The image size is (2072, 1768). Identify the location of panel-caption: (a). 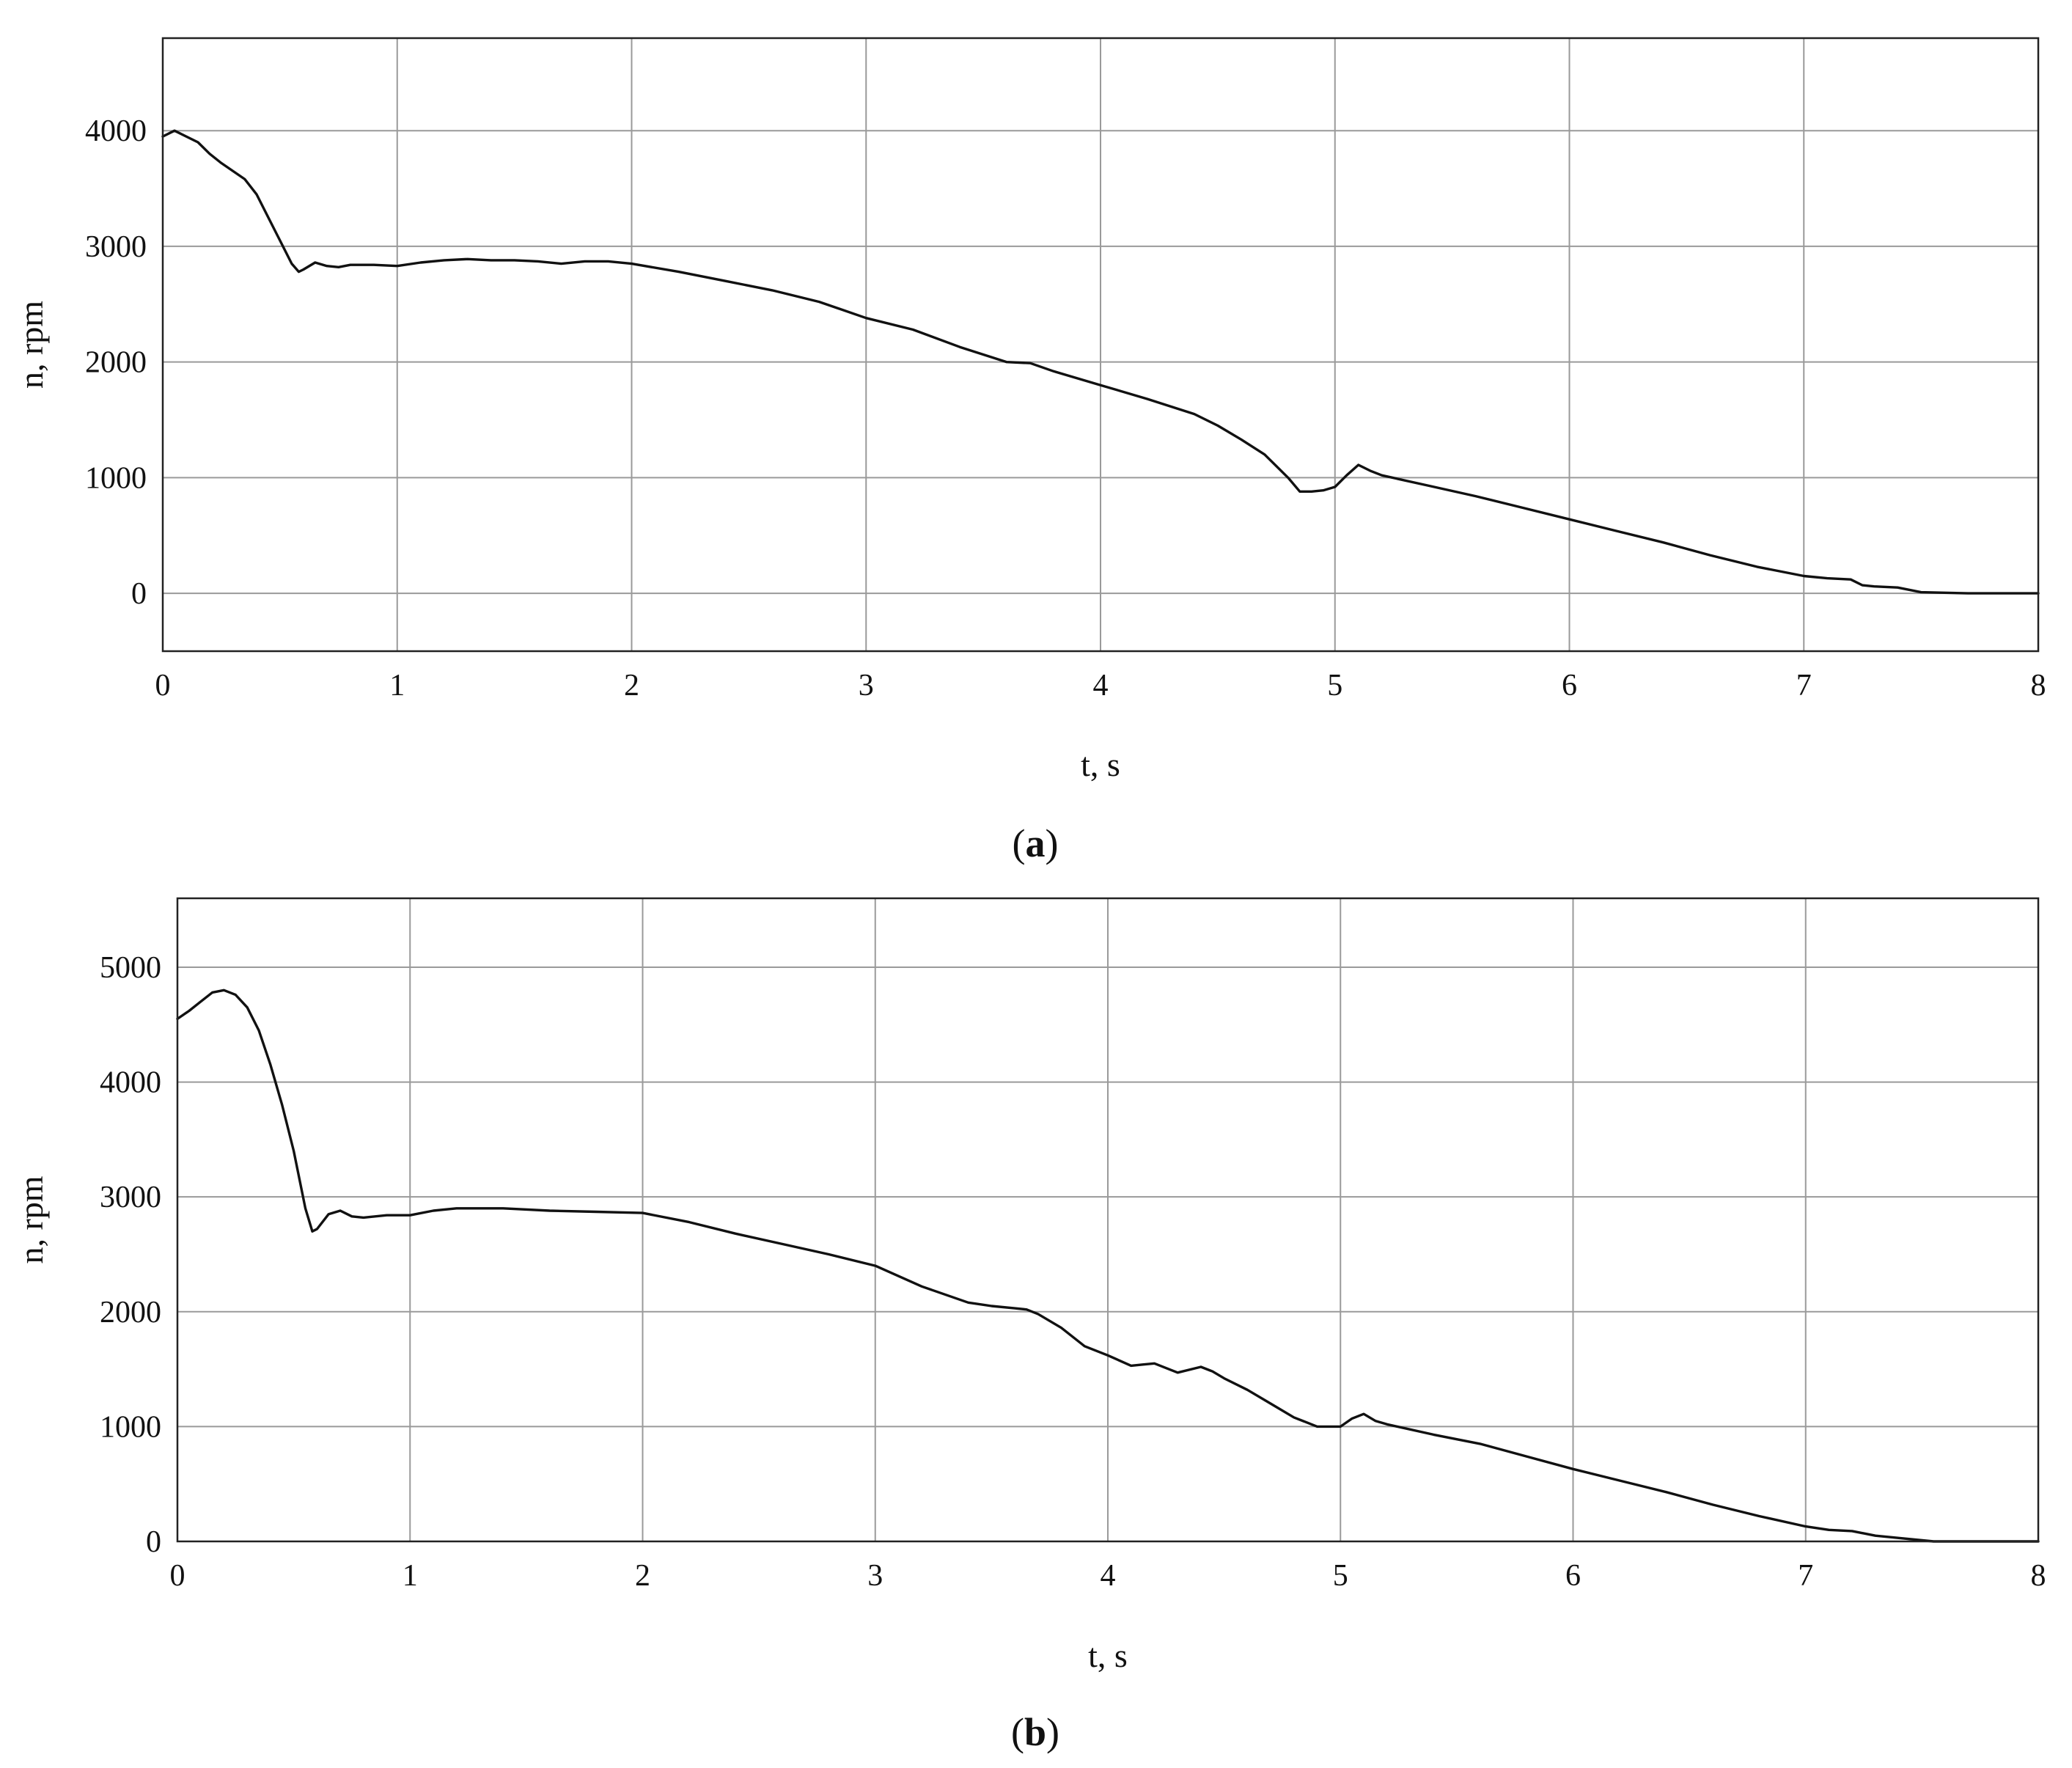
(1036, 843).